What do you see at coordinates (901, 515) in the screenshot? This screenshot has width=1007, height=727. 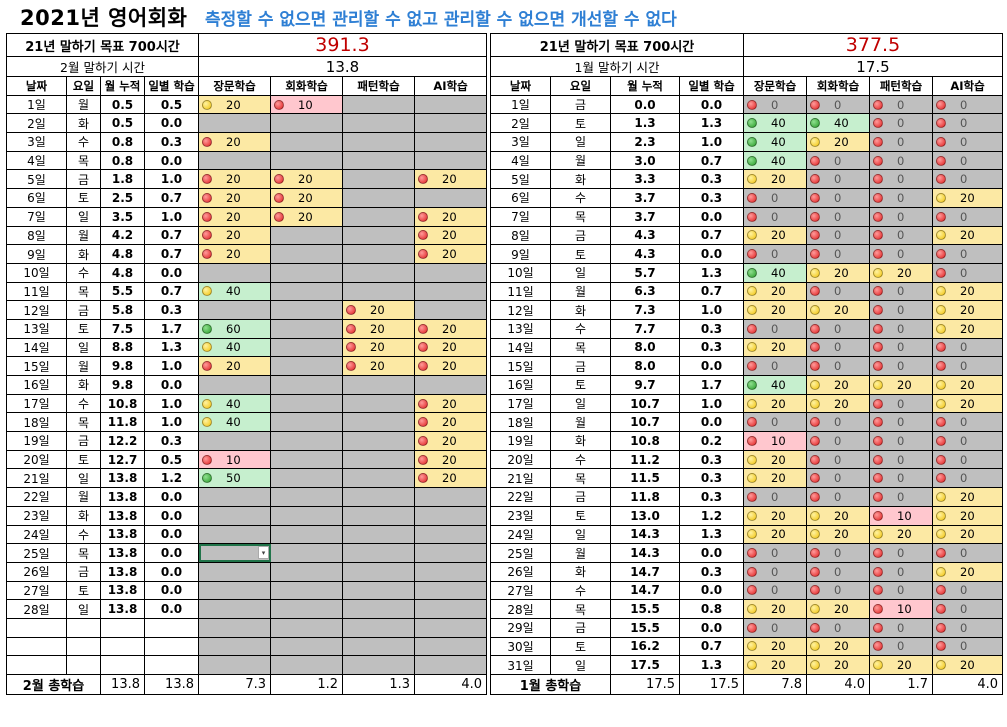 I see `study-cell: 10` at bounding box center [901, 515].